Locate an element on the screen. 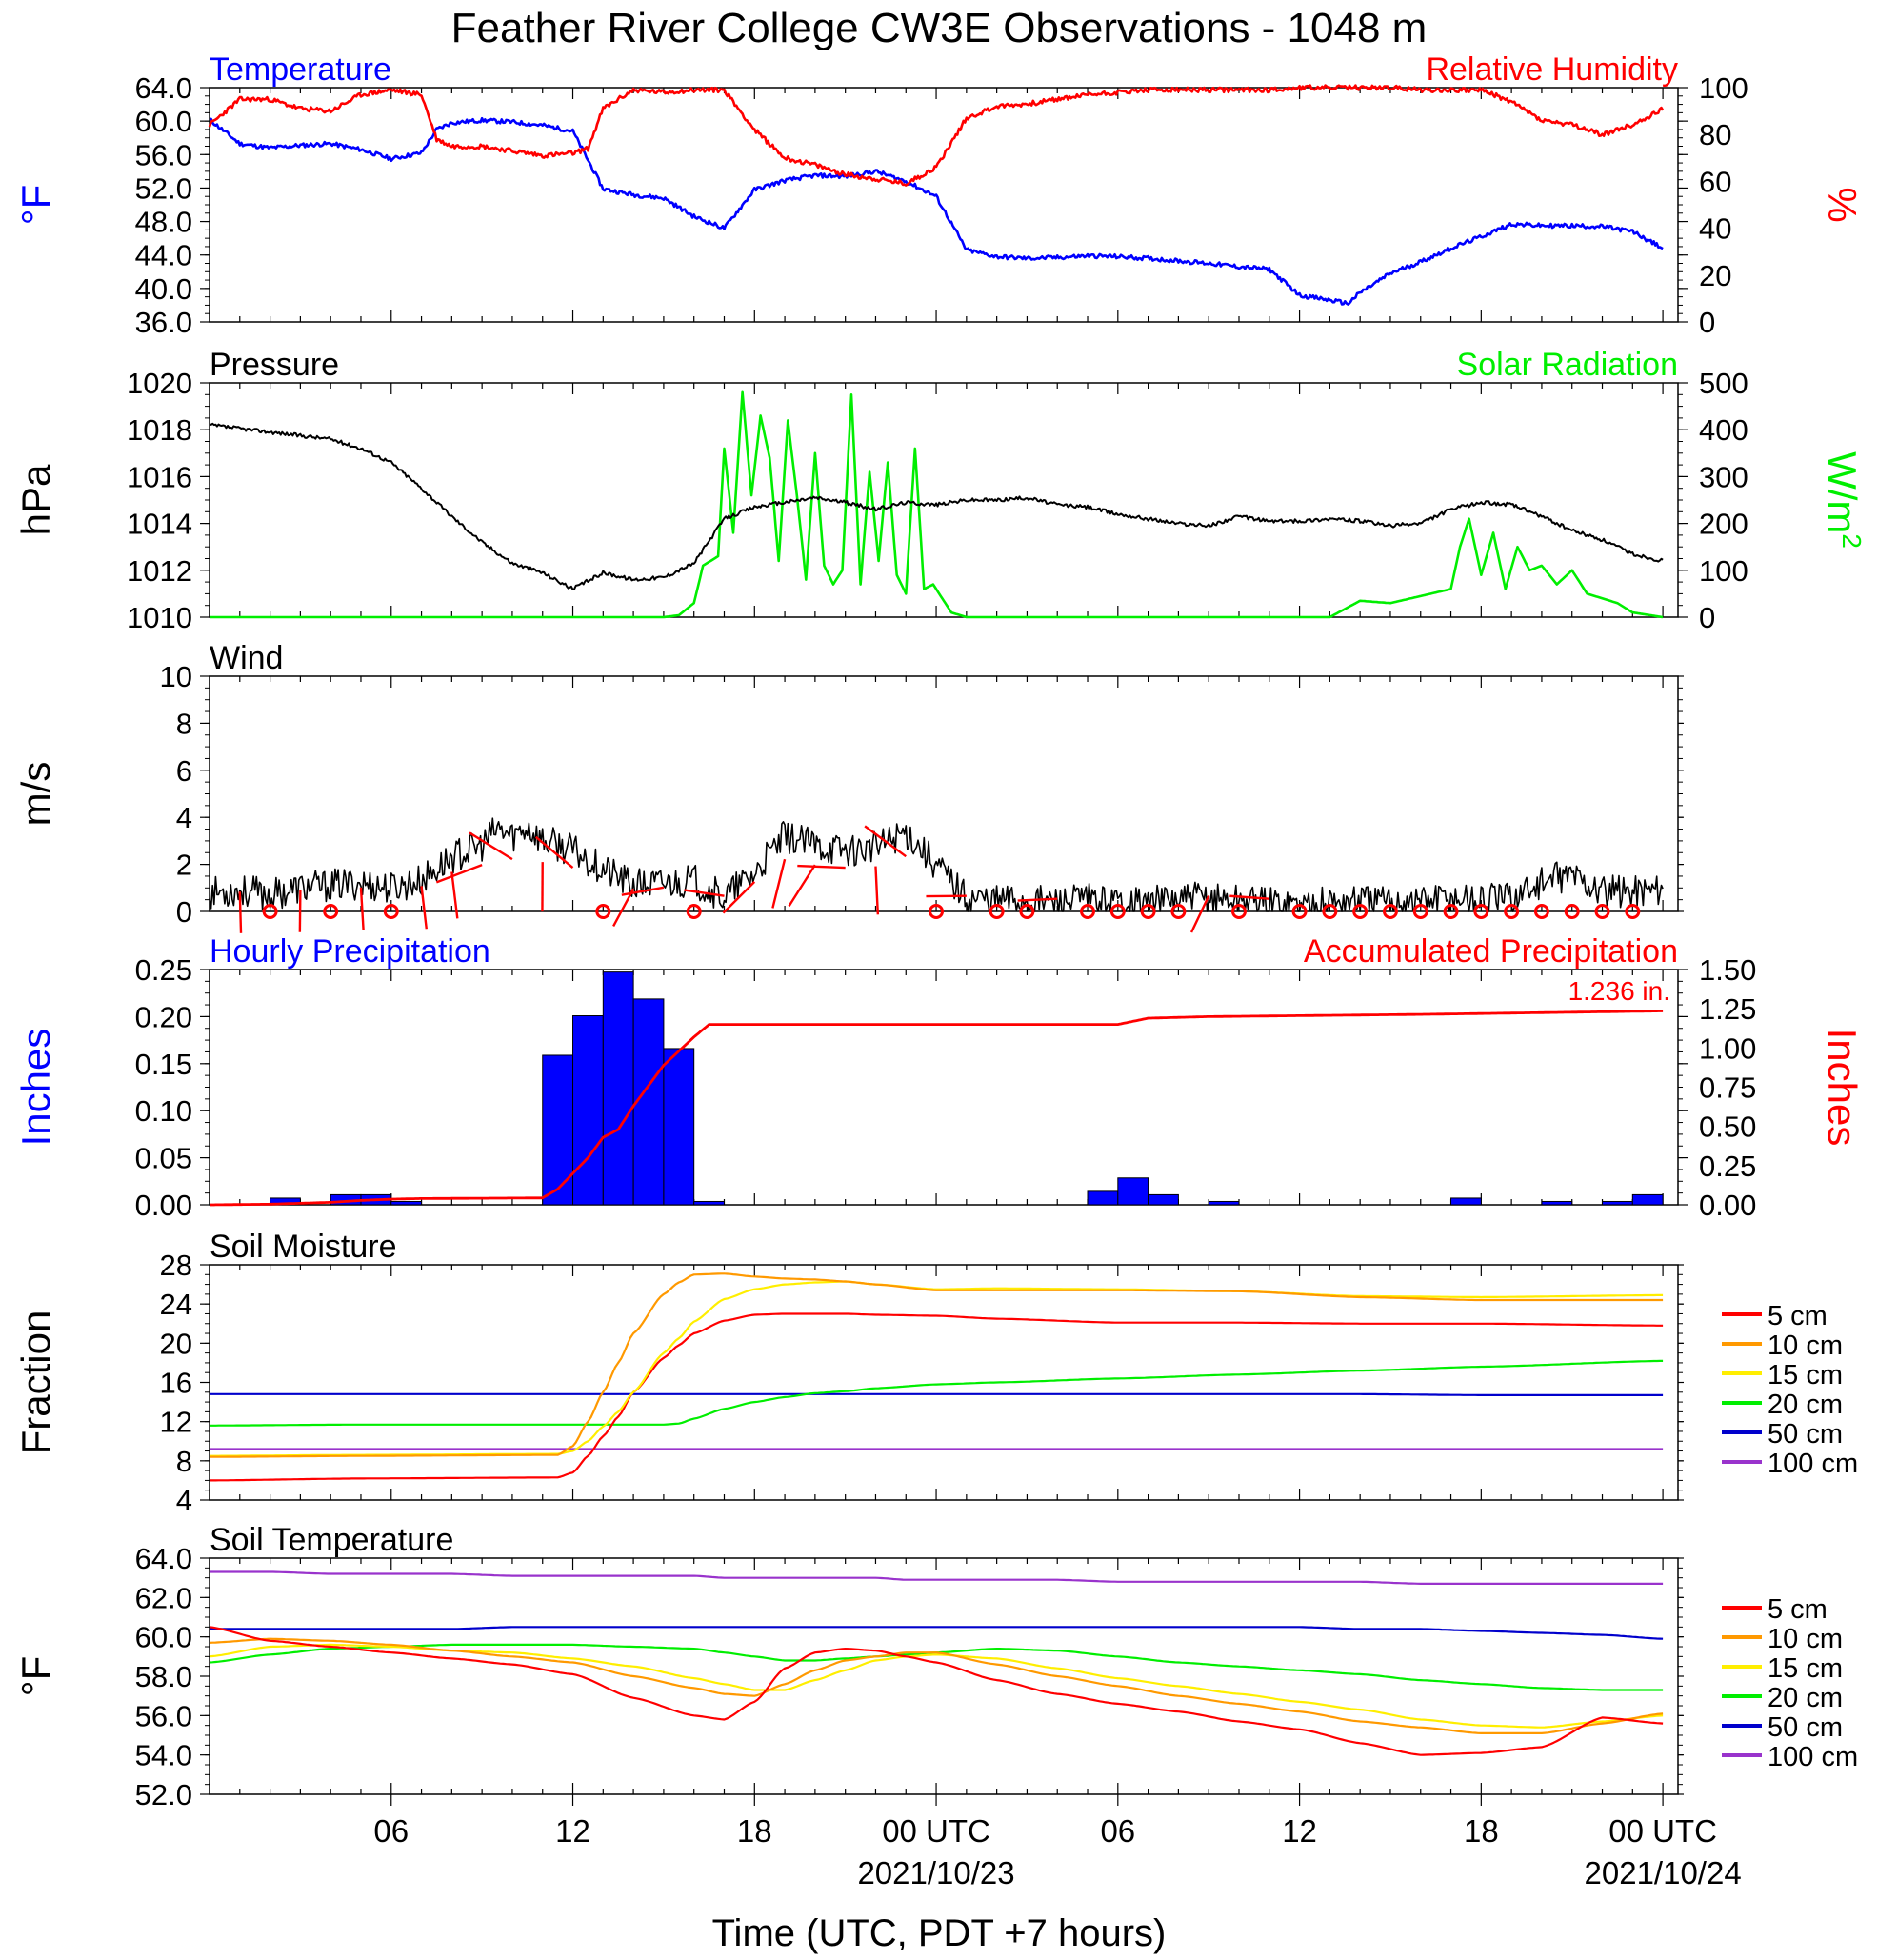 The image size is (1878, 1960). y-tick-label-right: 1.00 is located at coordinates (1727, 1048).